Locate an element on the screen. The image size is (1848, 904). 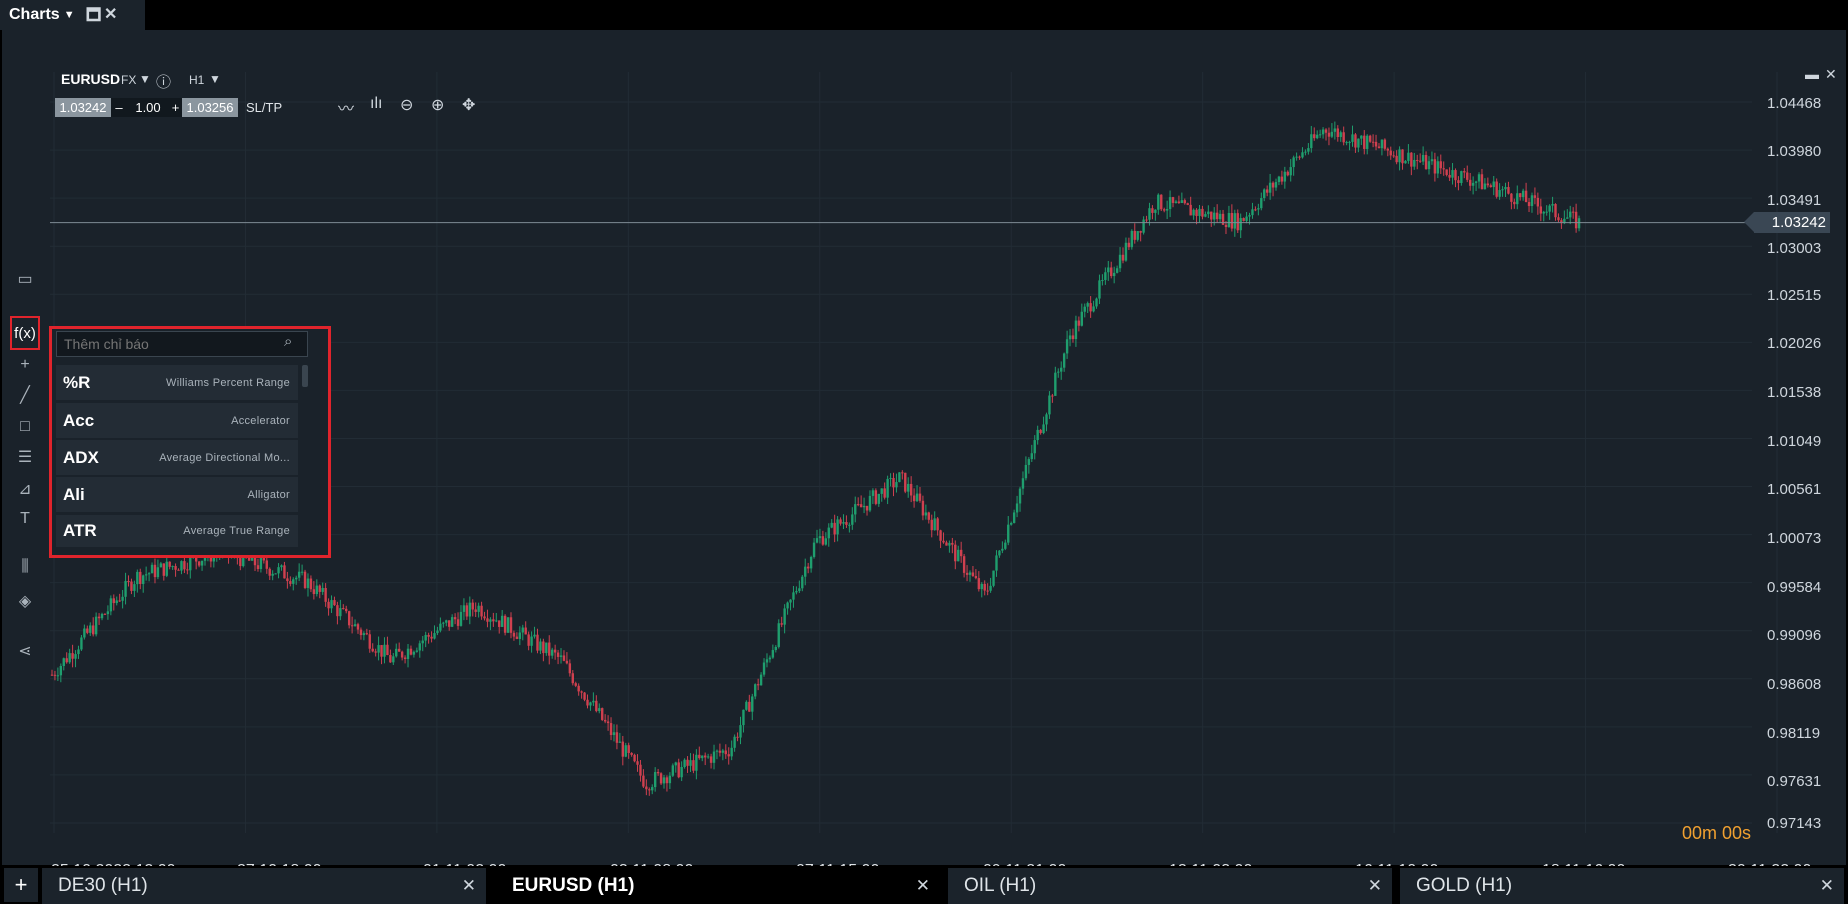
sell-price-button: 1.03242 is located at coordinates (83, 107).